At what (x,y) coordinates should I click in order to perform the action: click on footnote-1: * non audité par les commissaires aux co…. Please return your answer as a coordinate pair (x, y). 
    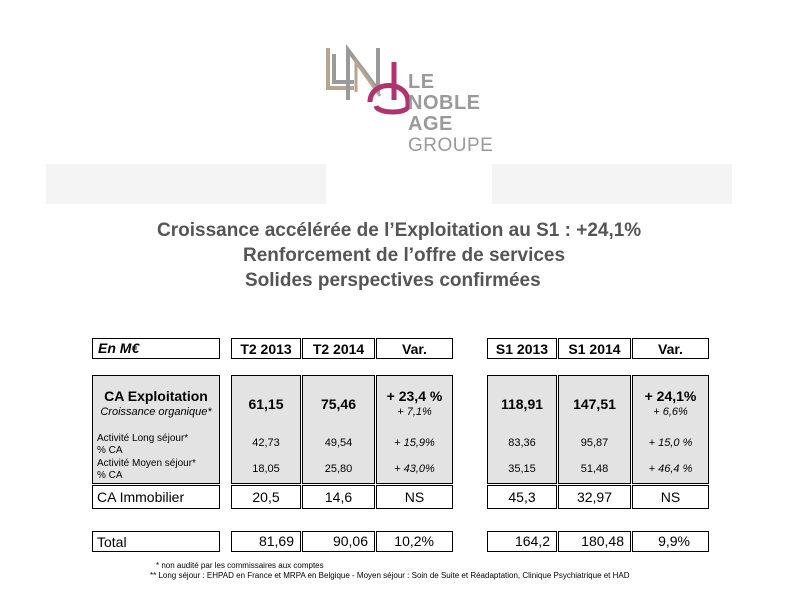
    Looking at the image, I should click on (240, 565).